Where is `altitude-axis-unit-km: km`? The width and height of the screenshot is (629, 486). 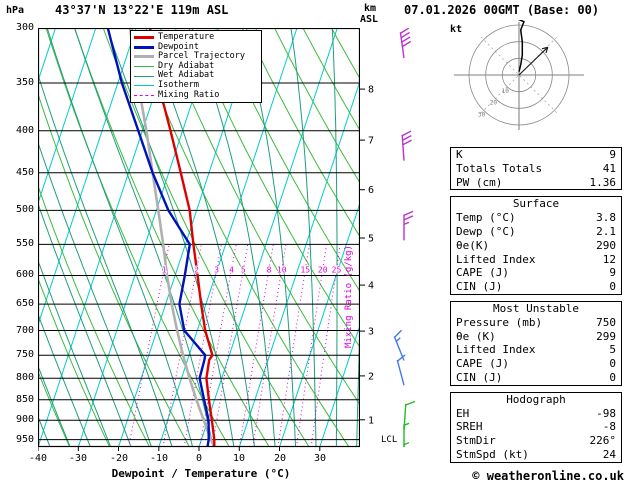
altitude-axis-unit-km: km is located at coordinates (370, 8).